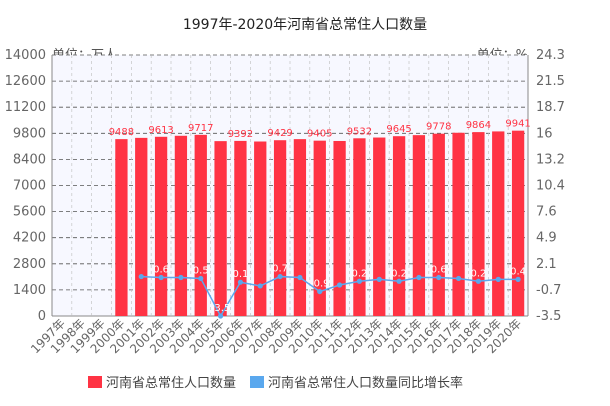  What do you see at coordinates (29, 133) in the screenshot?
I see `left-tick-label: 9800` at bounding box center [29, 133].